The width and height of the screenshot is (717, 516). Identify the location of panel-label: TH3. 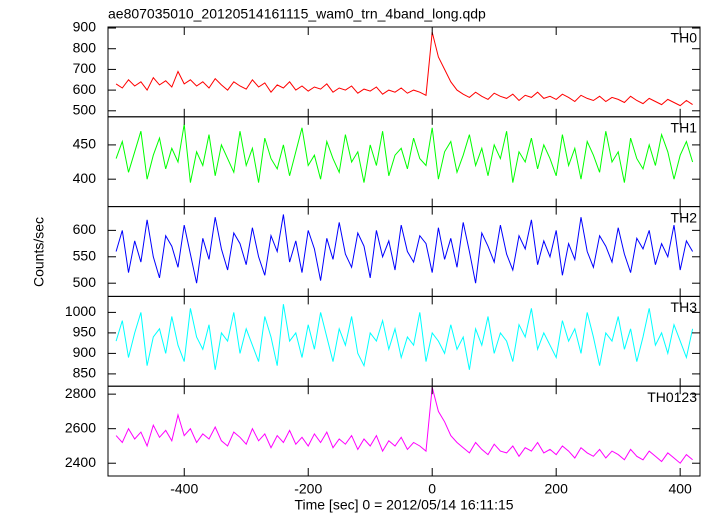
(684, 307).